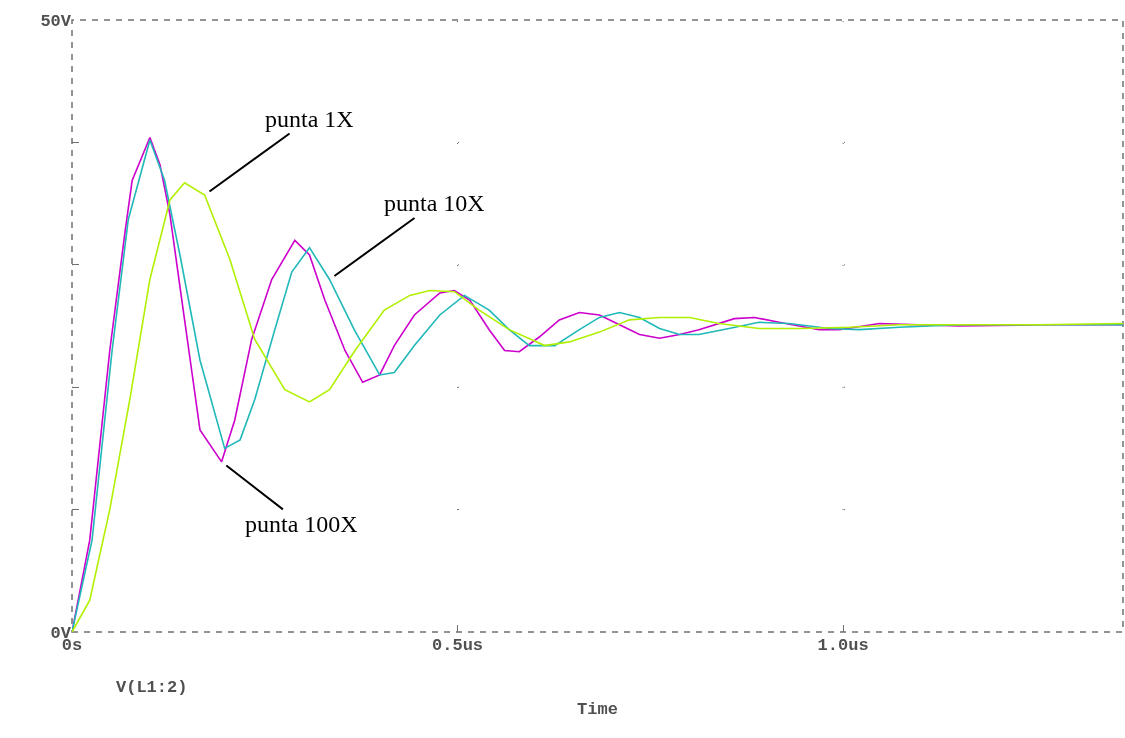 This screenshot has width=1125, height=738. What do you see at coordinates (434, 203) in the screenshot?
I see `annotation: punta 10X` at bounding box center [434, 203].